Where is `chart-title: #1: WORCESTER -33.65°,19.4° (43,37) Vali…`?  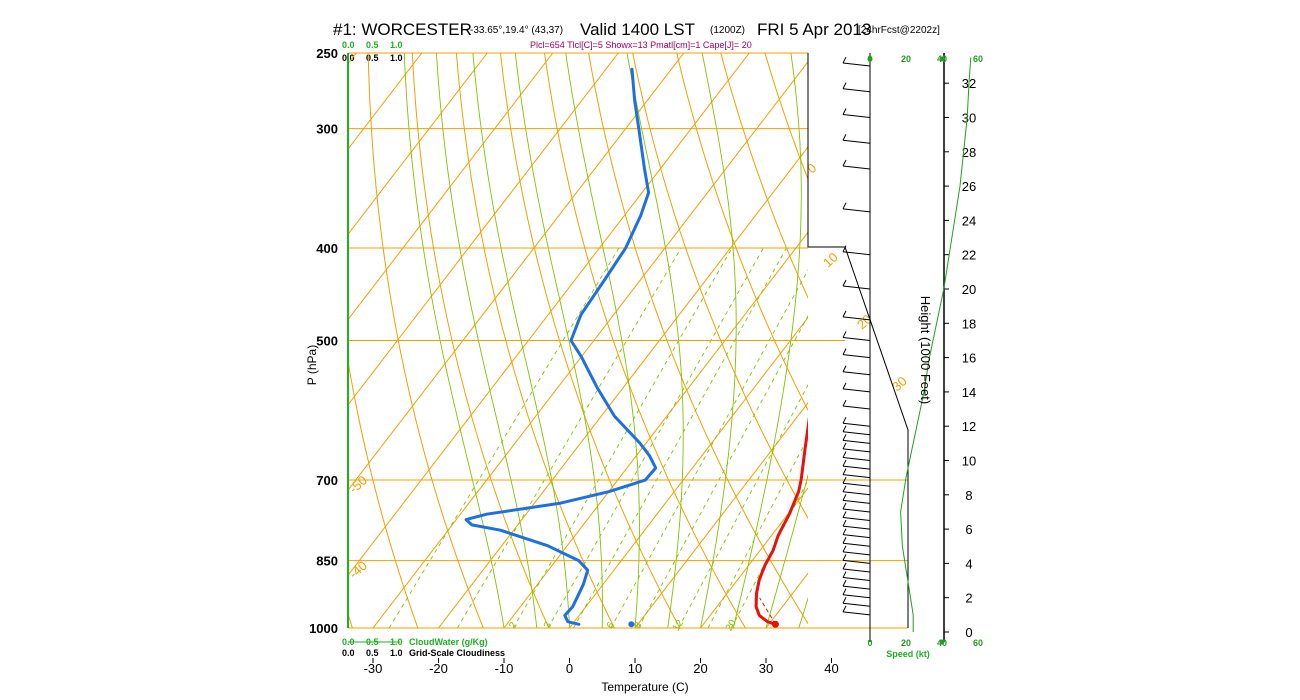
chart-title: #1: WORCESTER -33.65°,19.4° (43,37) Vali… is located at coordinates (636, 29).